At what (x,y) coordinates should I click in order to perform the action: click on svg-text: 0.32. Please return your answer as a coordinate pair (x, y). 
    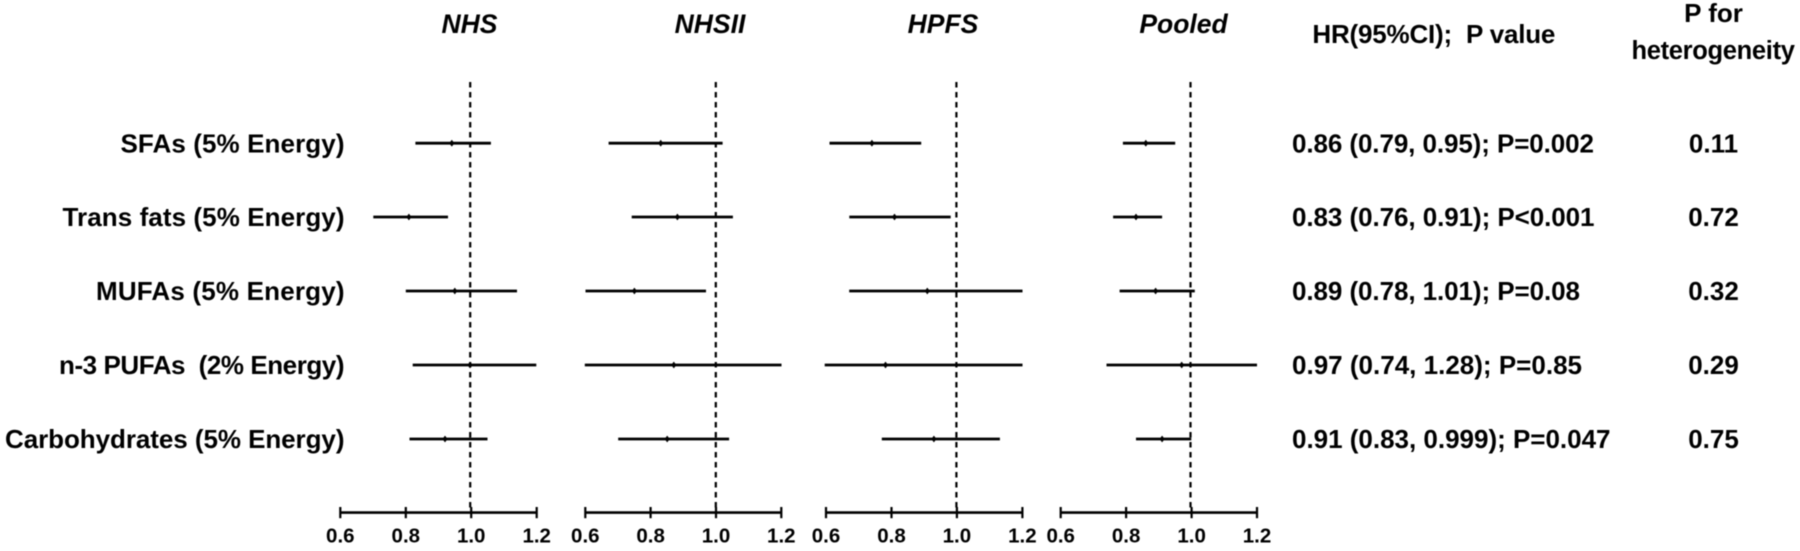
    Looking at the image, I should click on (1713, 291).